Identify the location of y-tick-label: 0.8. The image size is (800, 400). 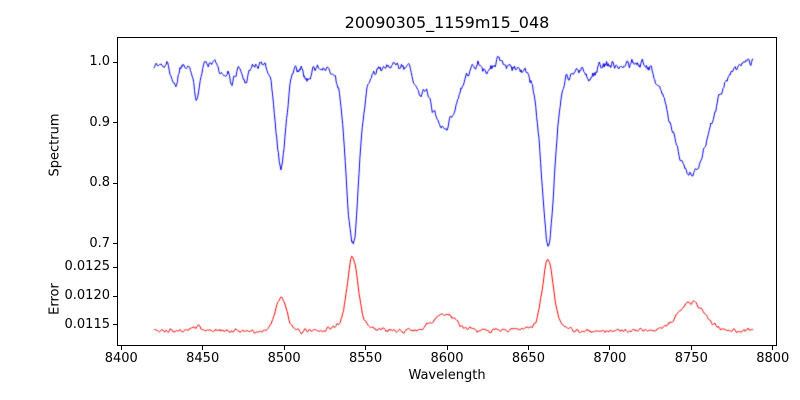
(99, 183).